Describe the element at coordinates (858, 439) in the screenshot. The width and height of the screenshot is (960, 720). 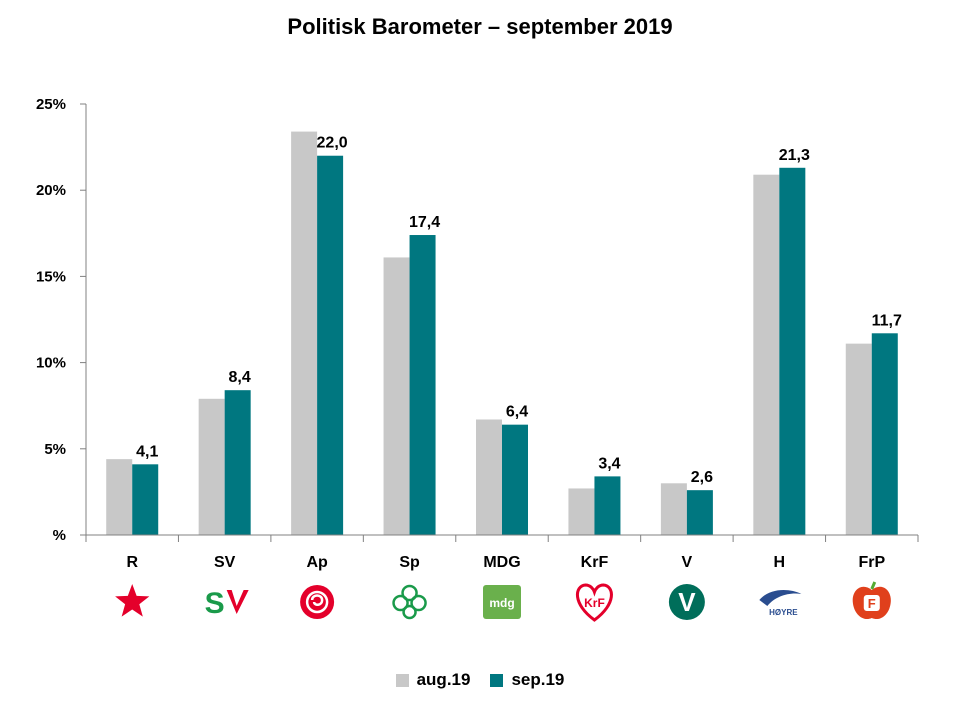
I see `bar-aug-frp` at that location.